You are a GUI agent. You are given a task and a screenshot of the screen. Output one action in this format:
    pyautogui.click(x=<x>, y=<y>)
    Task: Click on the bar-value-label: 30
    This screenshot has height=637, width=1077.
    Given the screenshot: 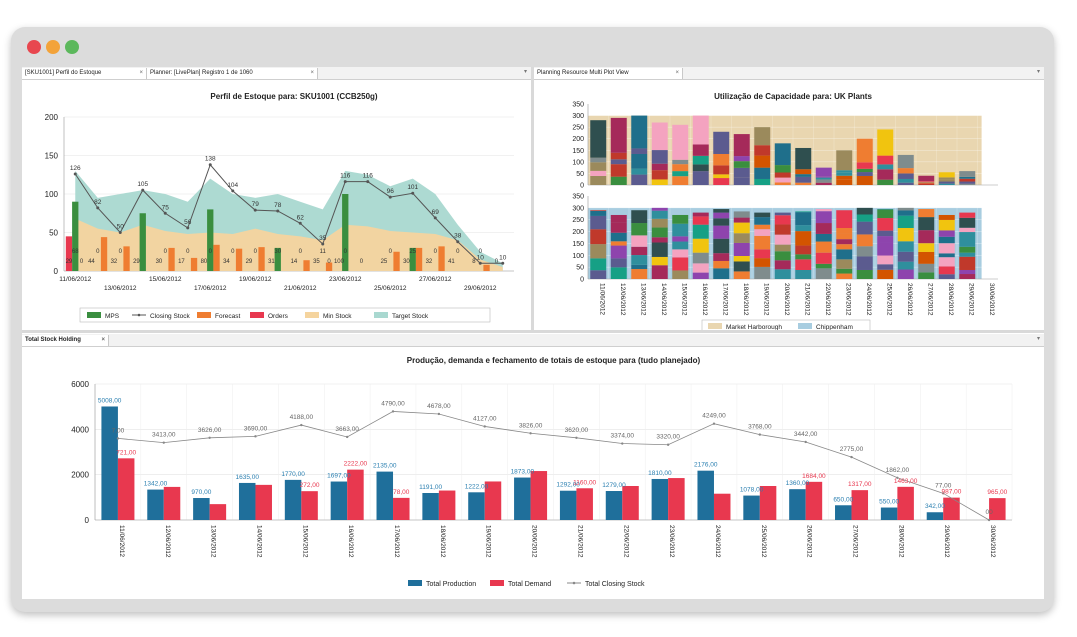 What is the action you would take?
    pyautogui.click(x=406, y=262)
    